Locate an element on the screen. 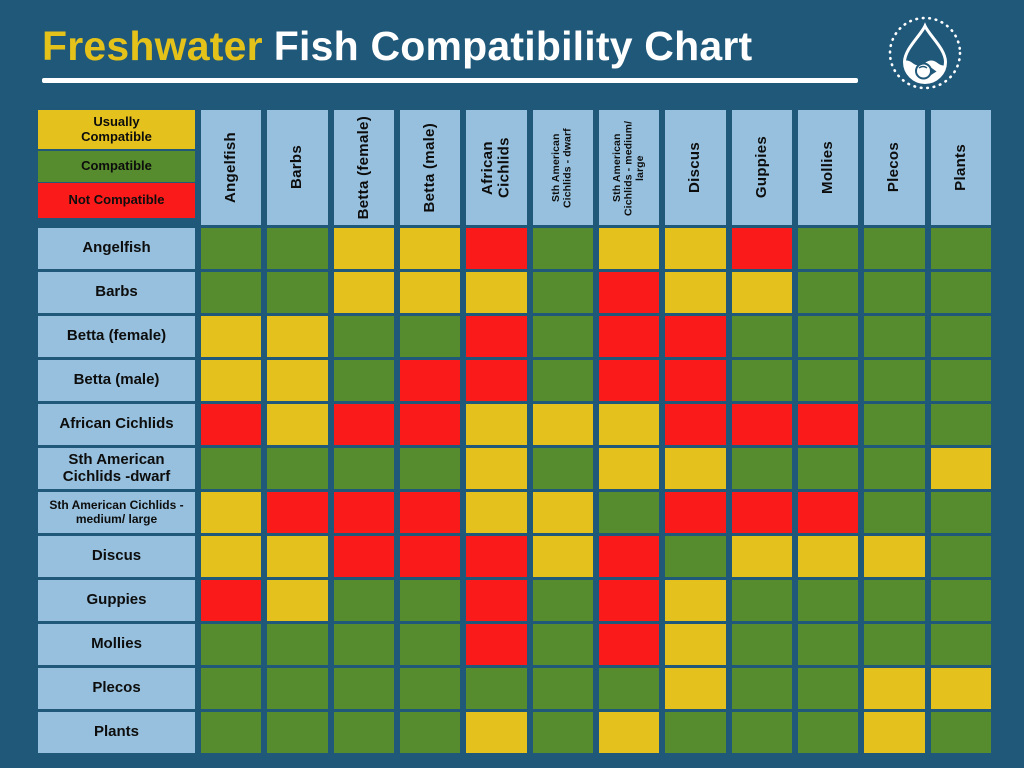 The width and height of the screenshot is (1024, 768). column-header-label: Plants is located at coordinates (960, 167).